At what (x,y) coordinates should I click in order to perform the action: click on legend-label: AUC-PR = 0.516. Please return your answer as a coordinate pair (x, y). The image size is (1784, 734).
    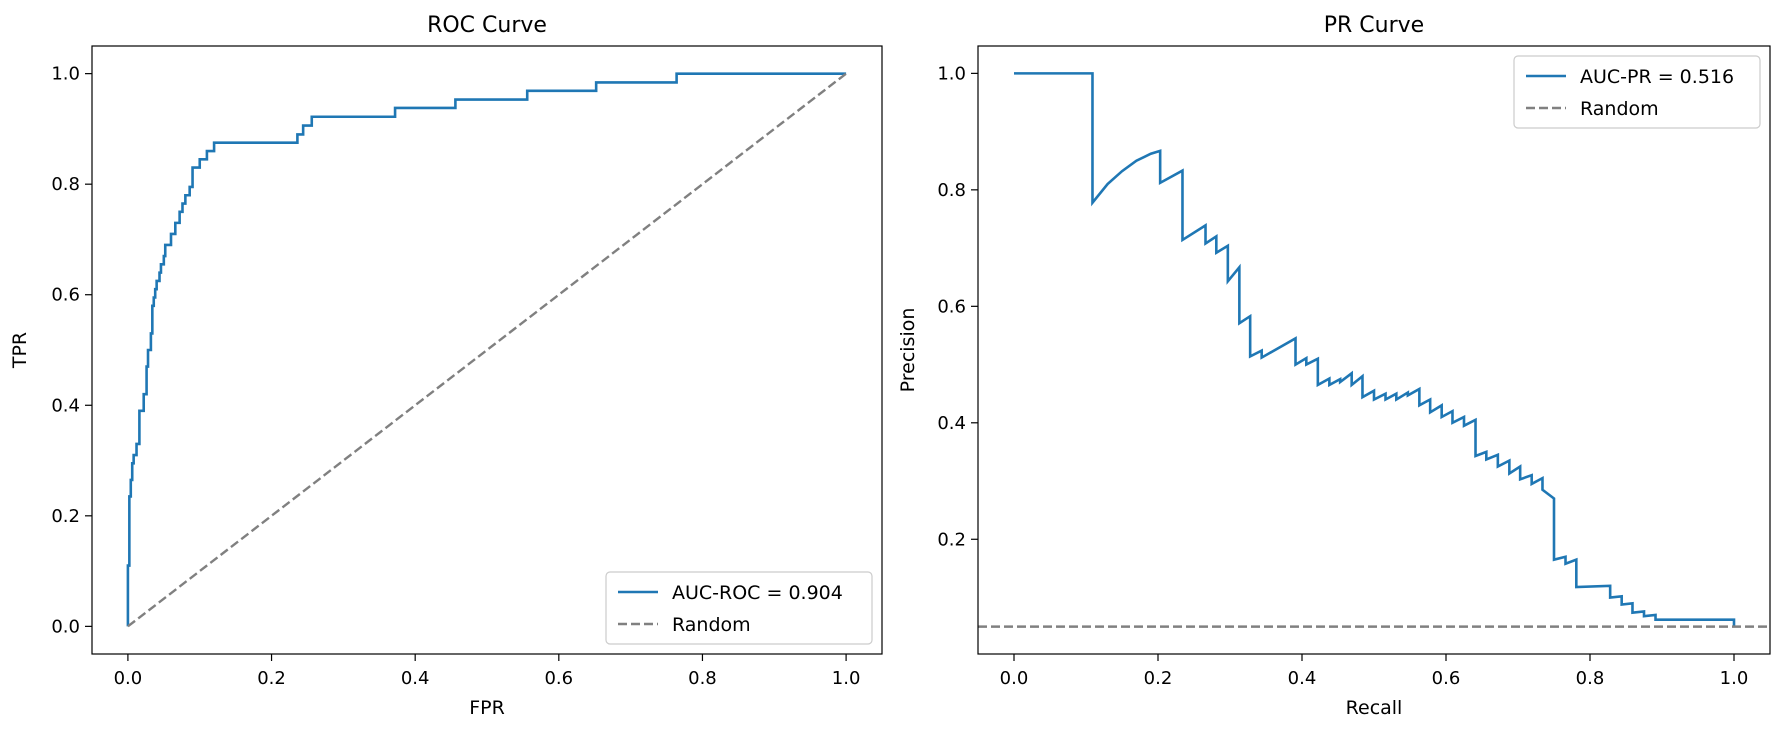
    Looking at the image, I should click on (1657, 77).